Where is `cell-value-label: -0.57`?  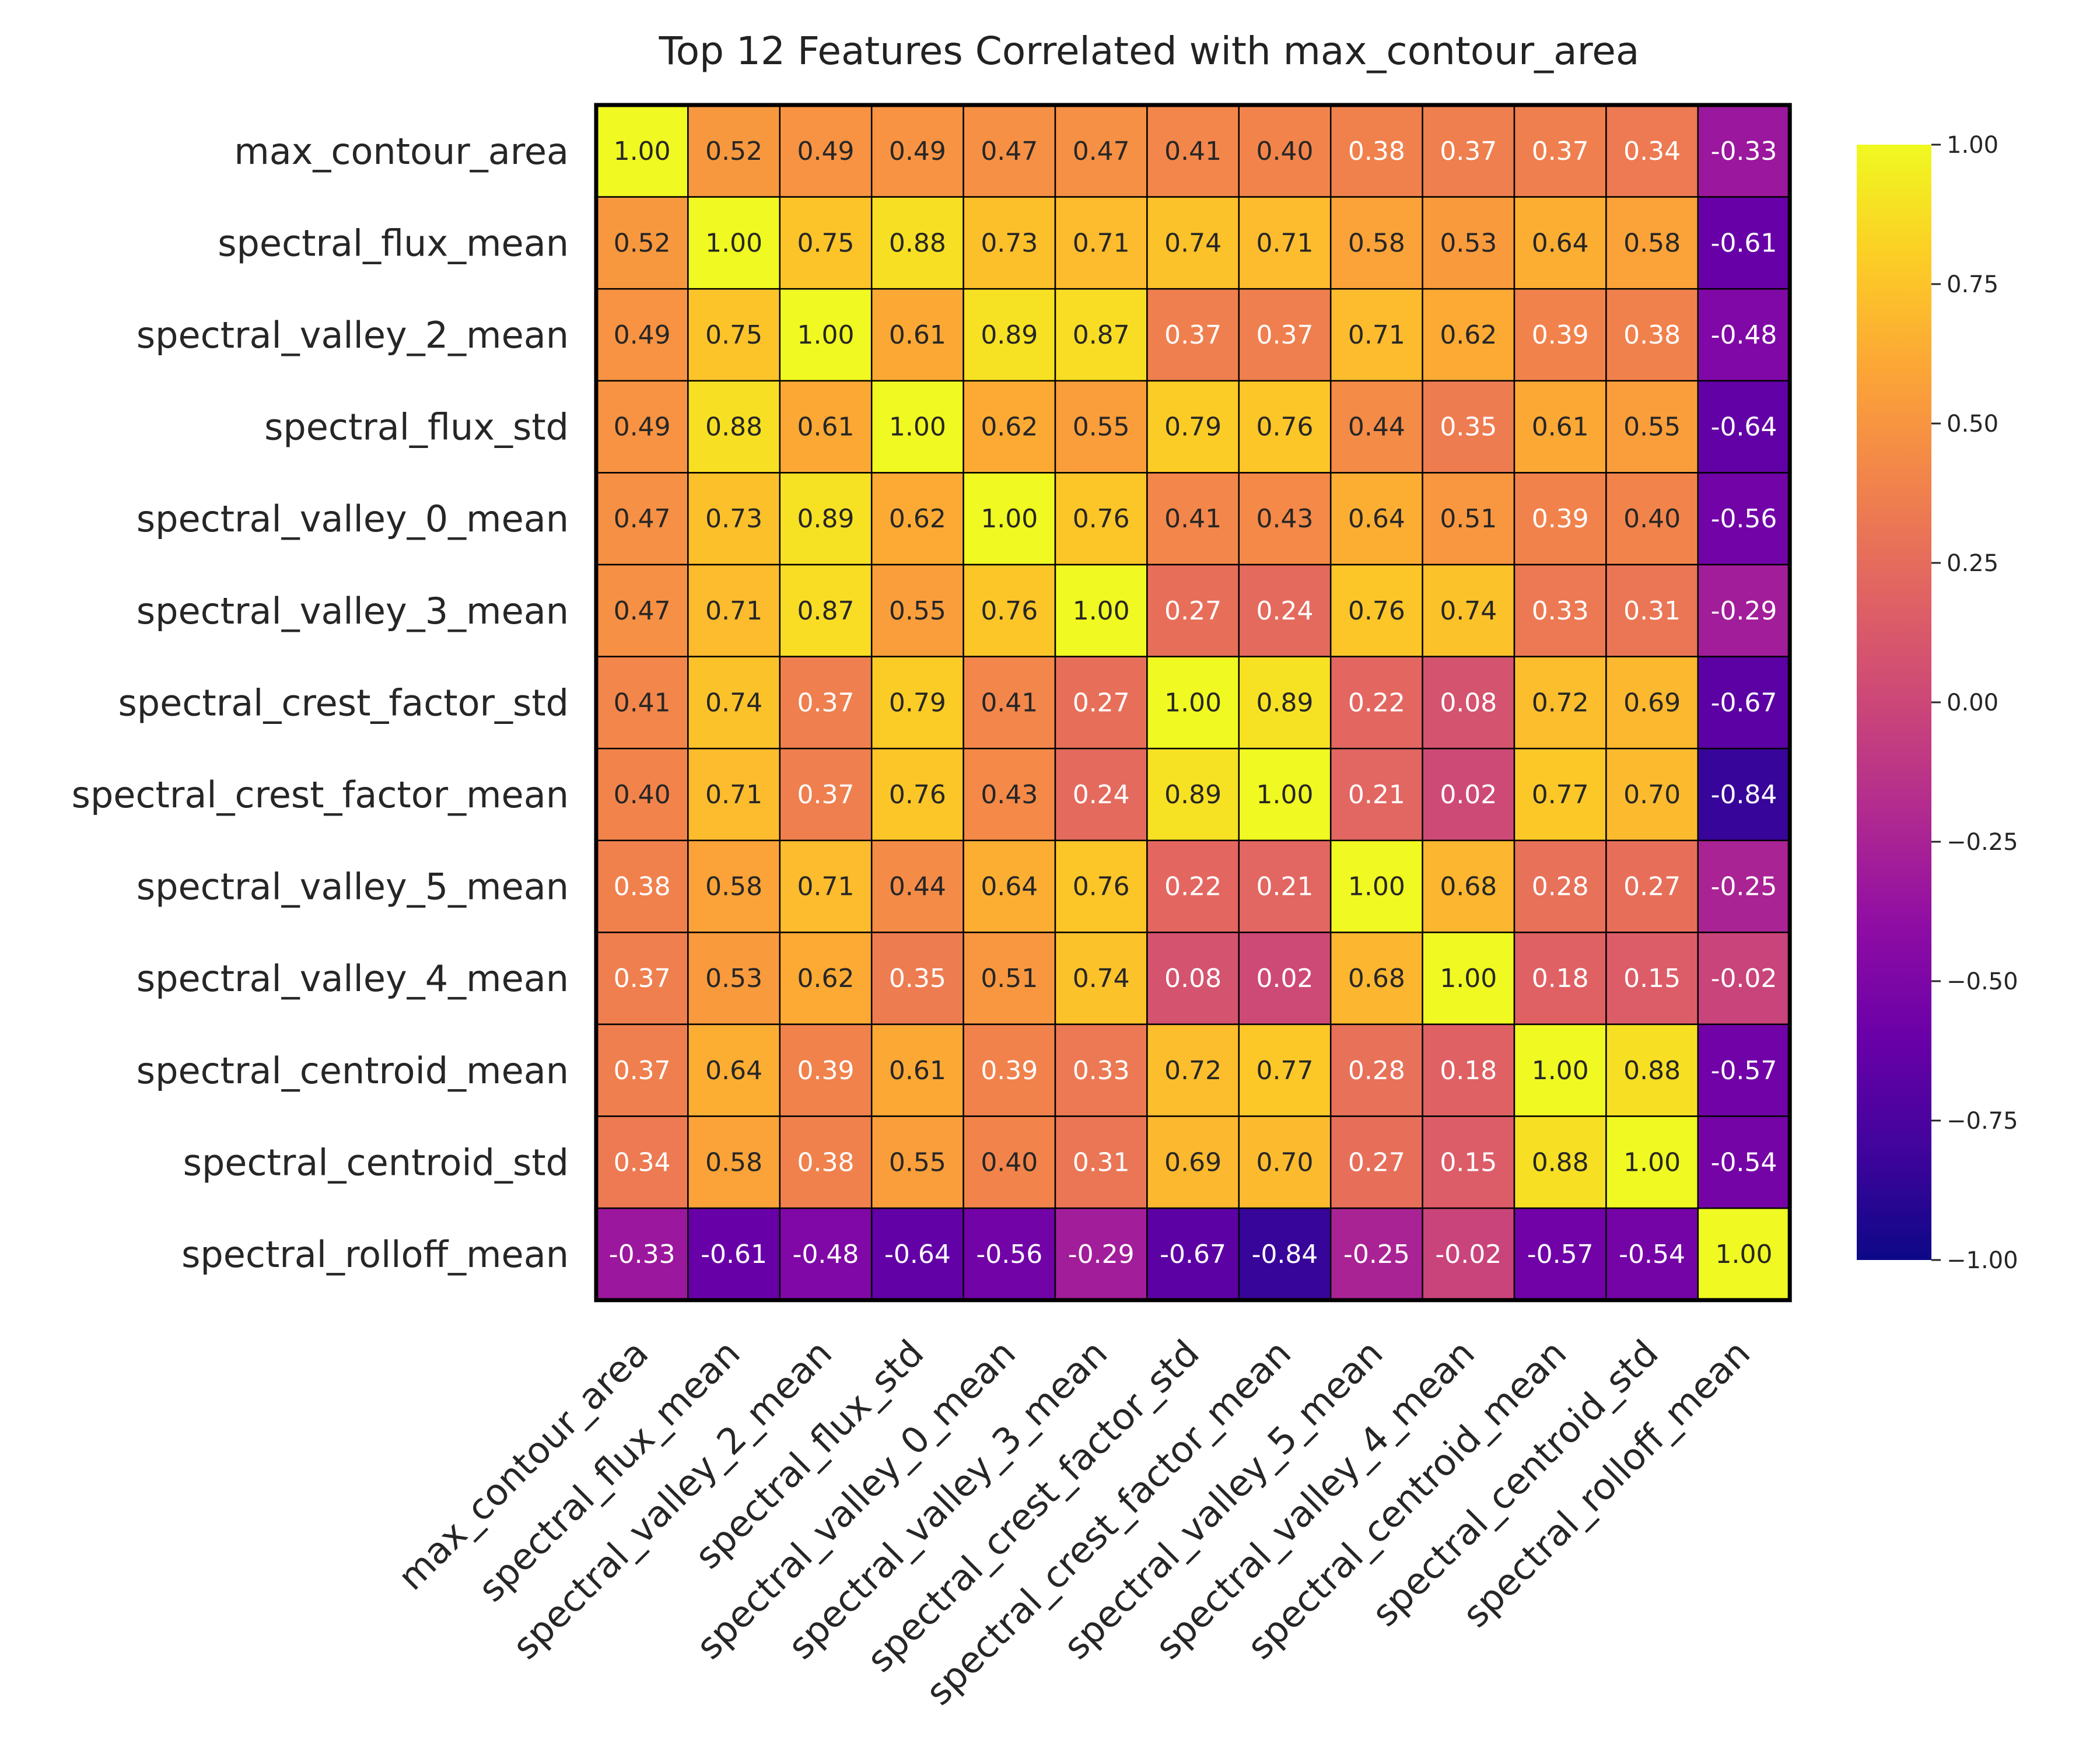 cell-value-label: -0.57 is located at coordinates (1560, 1254).